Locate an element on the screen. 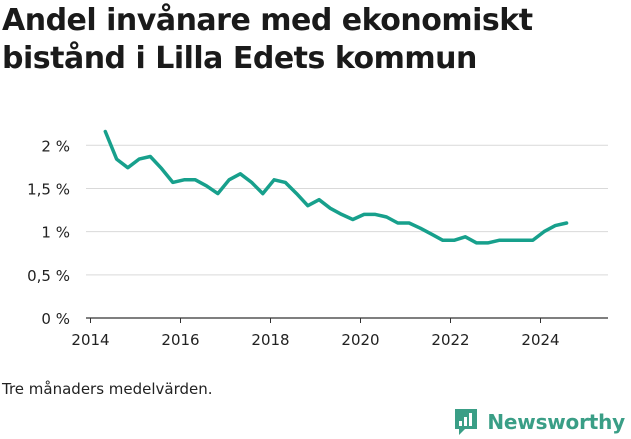 The height and width of the screenshot is (439, 631). y-tick-label: 0,5 % is located at coordinates (48, 276).